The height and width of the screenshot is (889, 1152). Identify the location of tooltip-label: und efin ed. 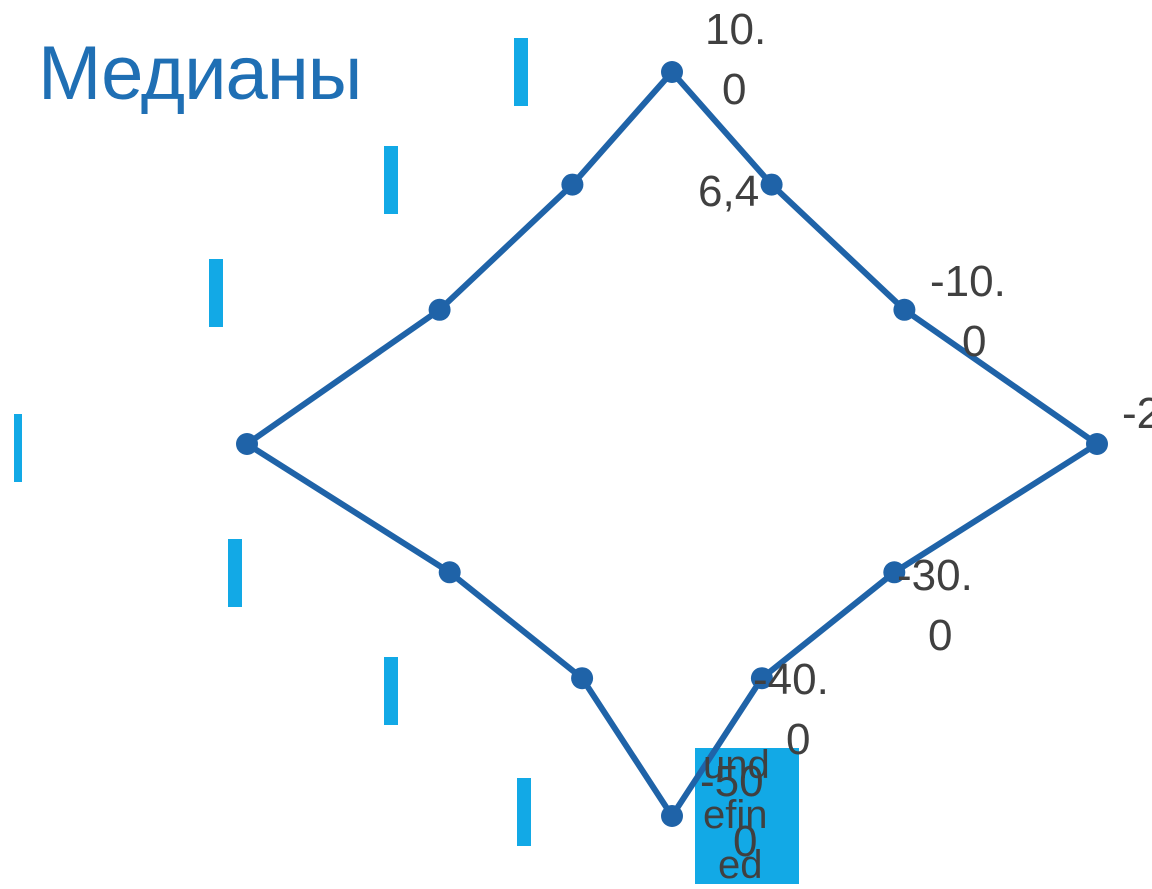
(742, 815).